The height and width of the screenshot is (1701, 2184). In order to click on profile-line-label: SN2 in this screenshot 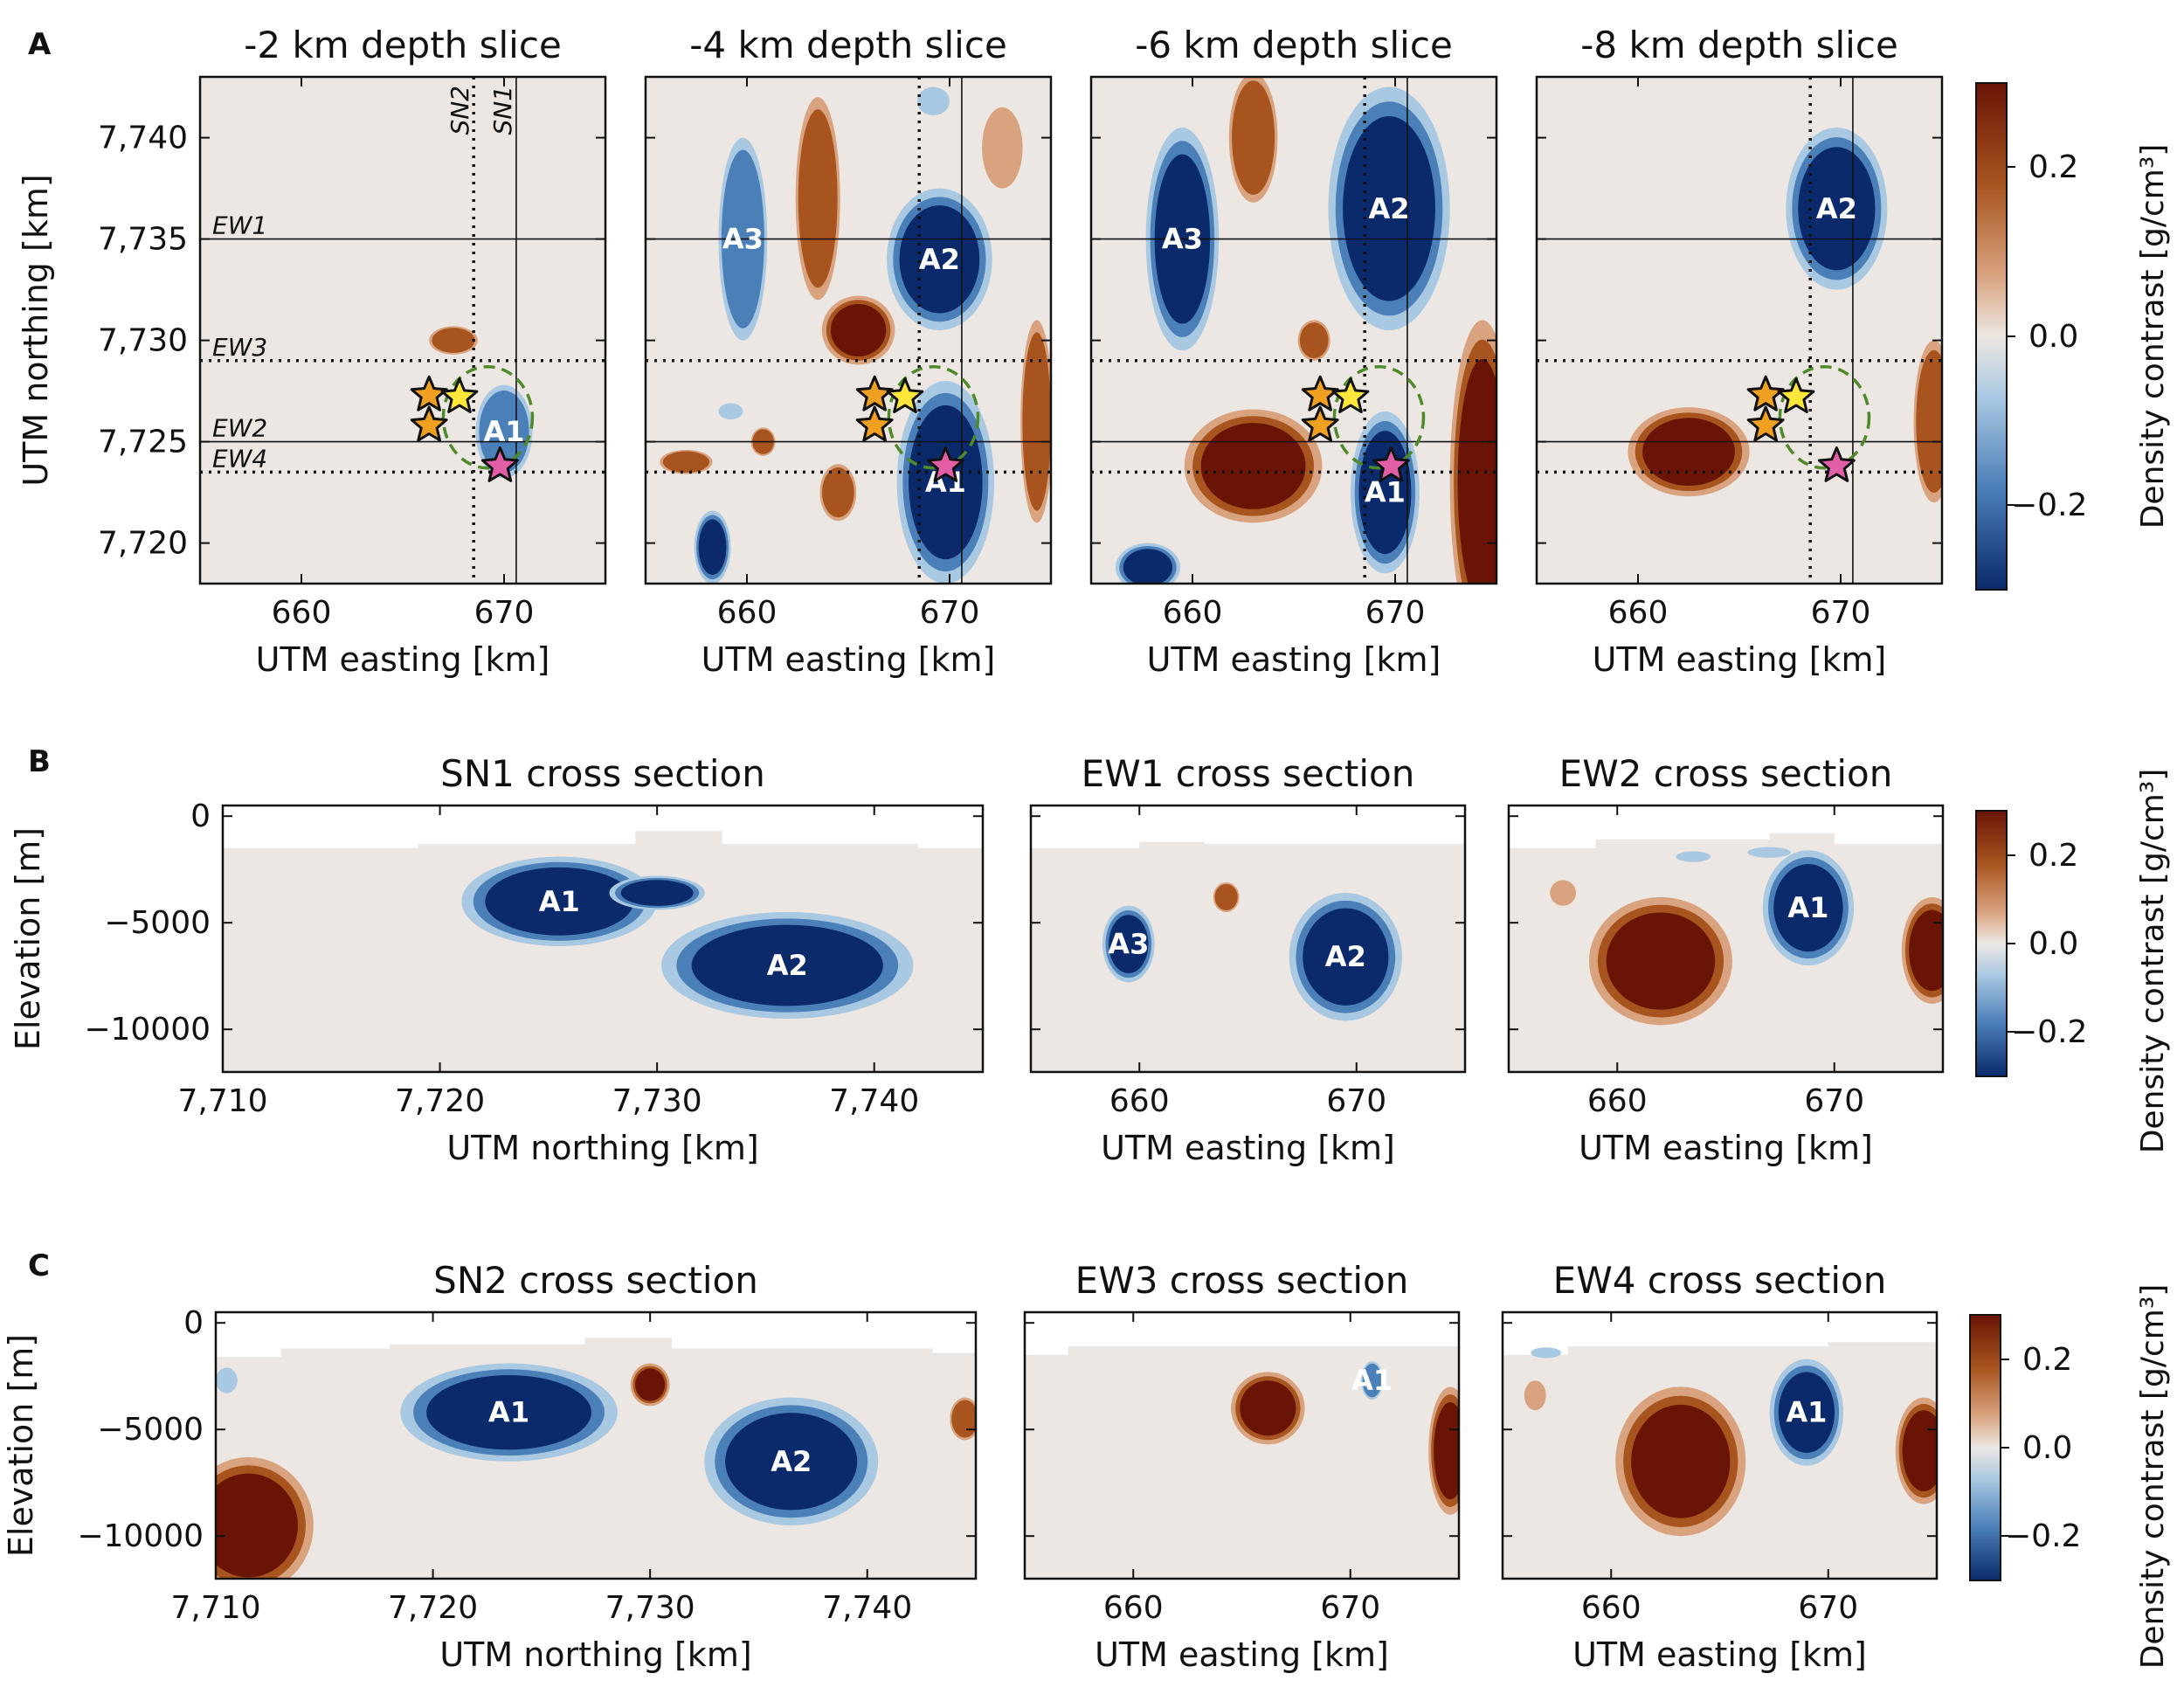, I will do `click(460, 111)`.